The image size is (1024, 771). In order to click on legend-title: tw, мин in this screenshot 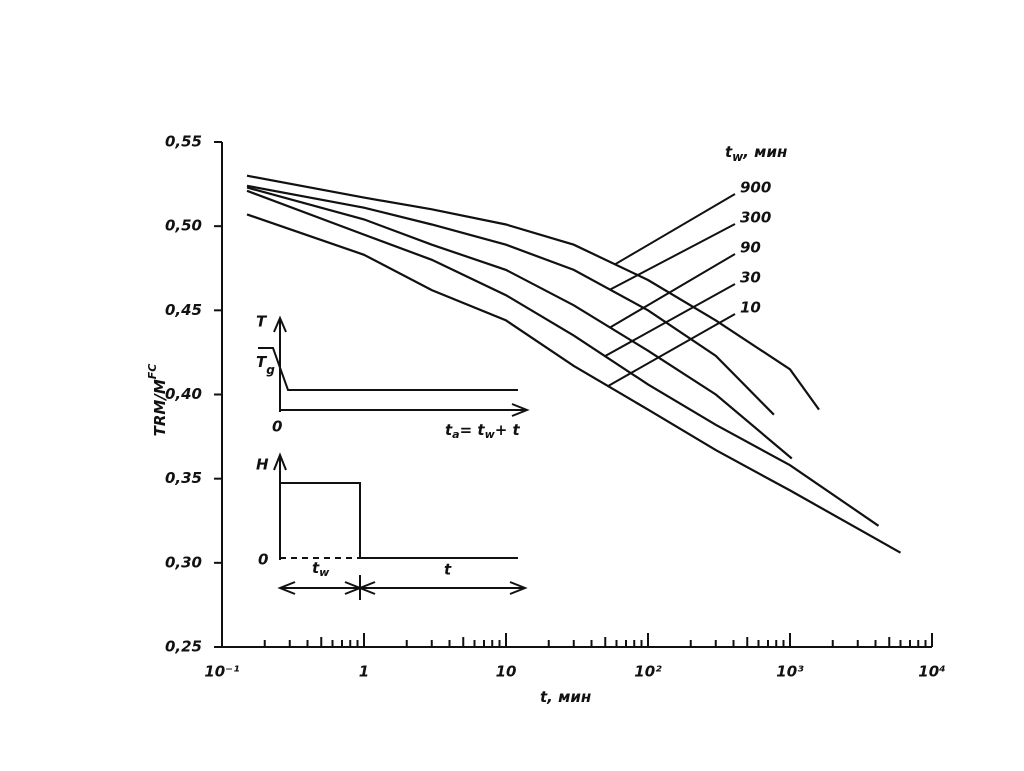, I will do `click(756, 153)`.